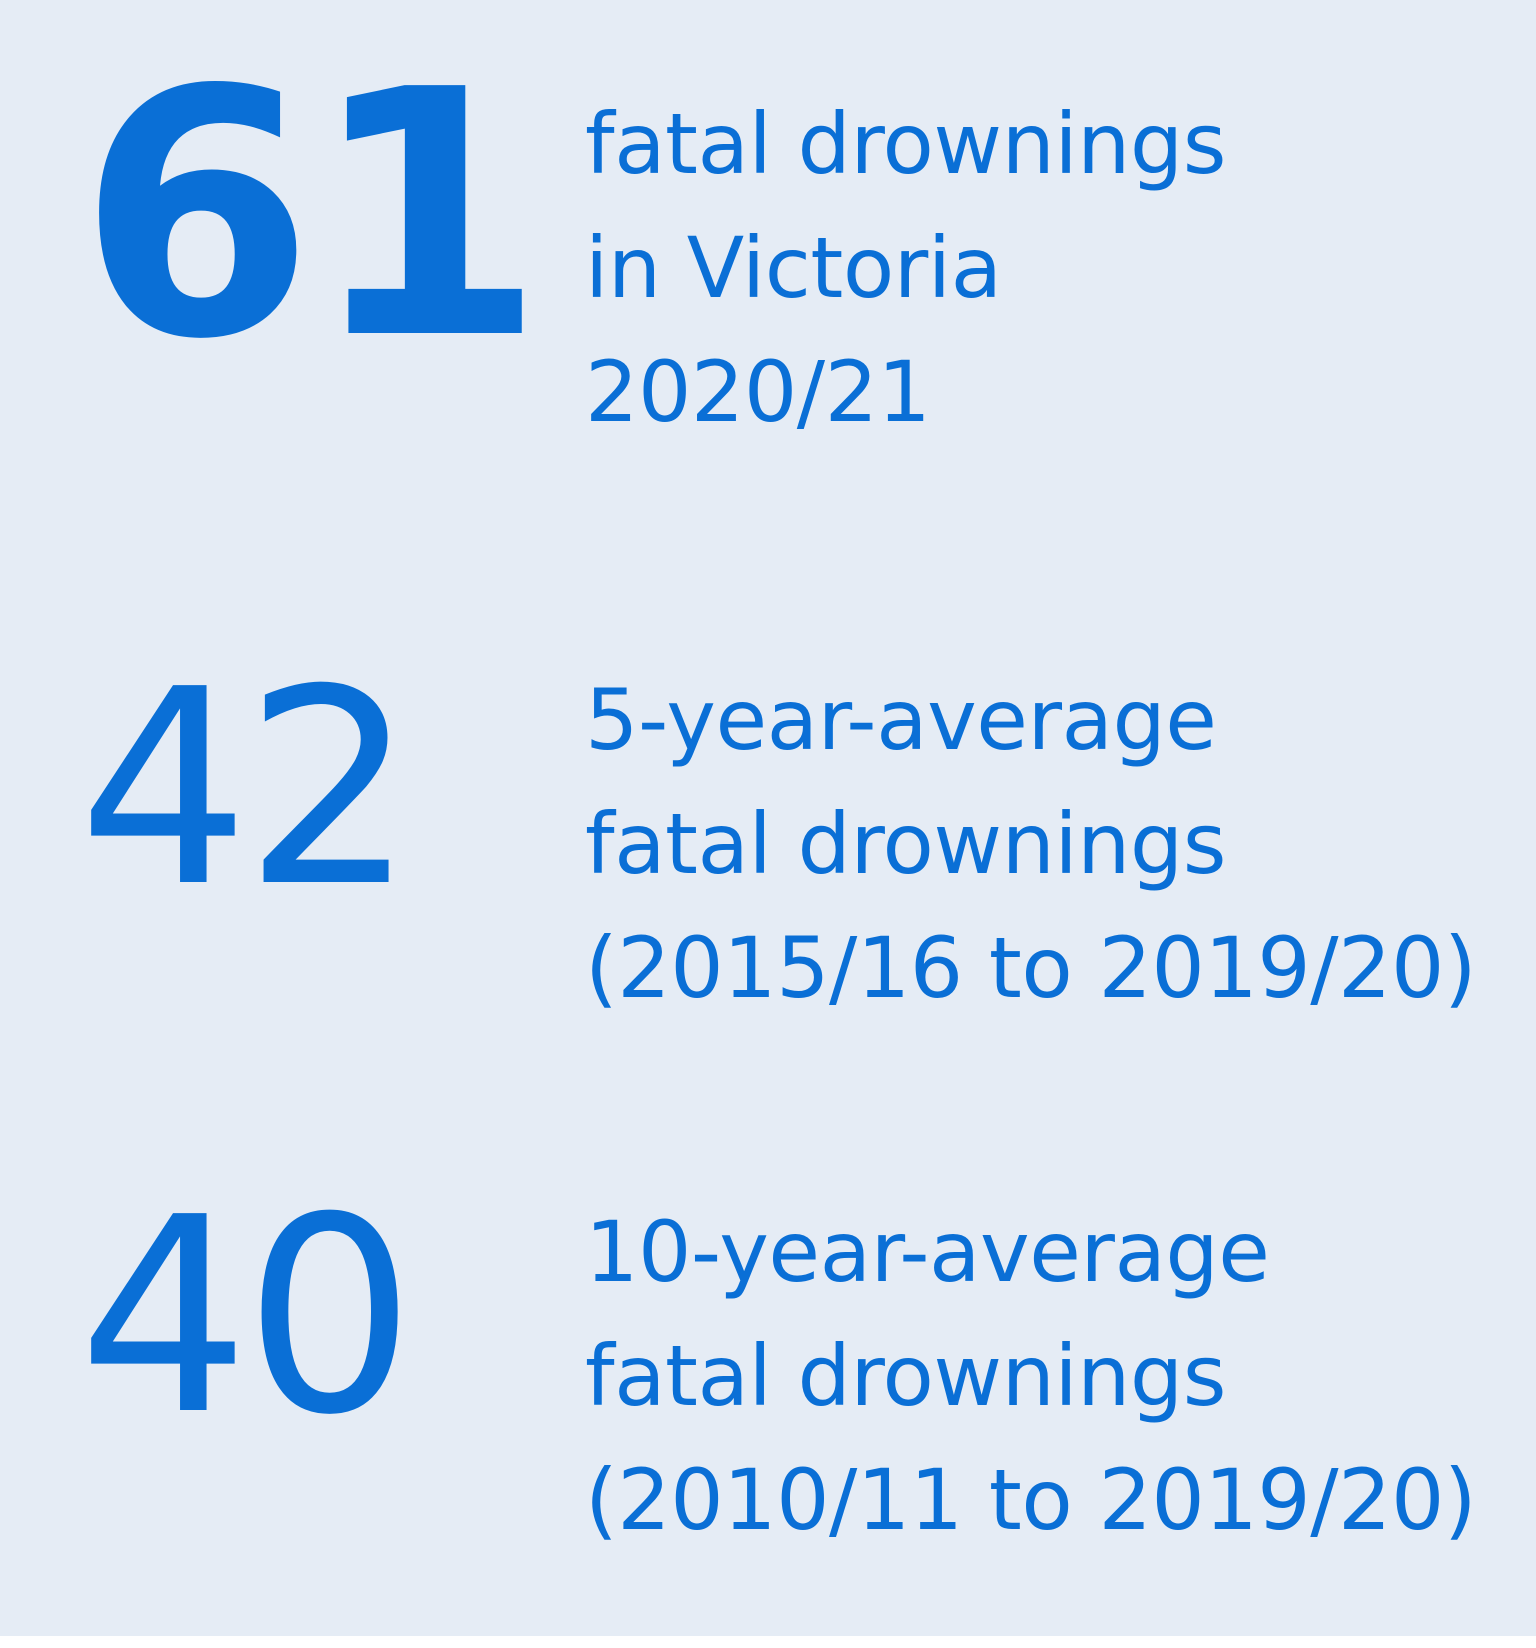 The image size is (1536, 1648). I want to click on stat-description-line: in Victoria, so click(793, 268).